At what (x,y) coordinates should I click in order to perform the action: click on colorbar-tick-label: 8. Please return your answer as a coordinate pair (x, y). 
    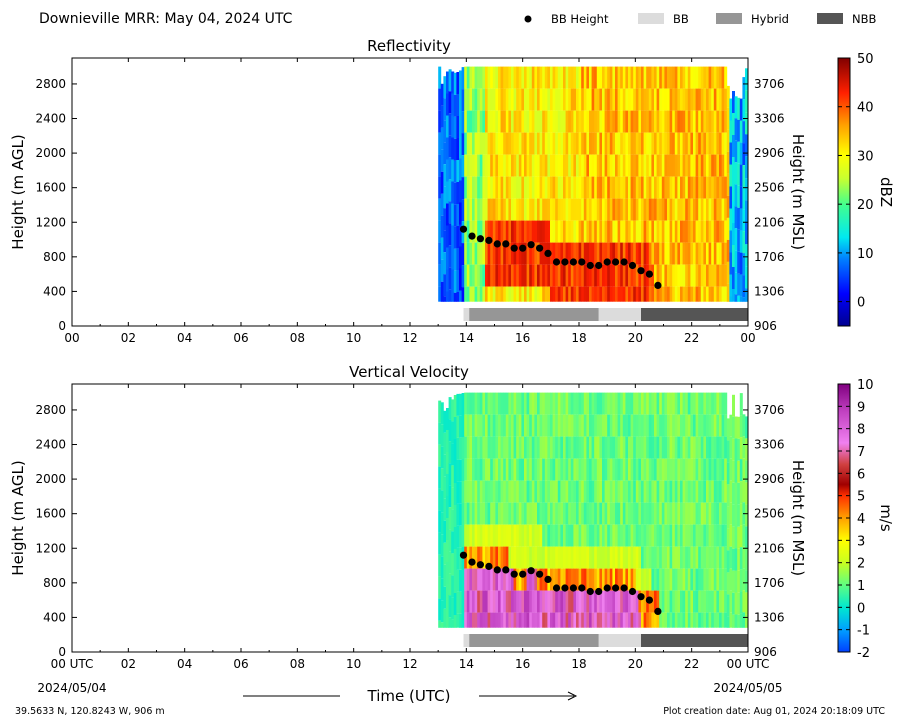
    Looking at the image, I should click on (861, 430).